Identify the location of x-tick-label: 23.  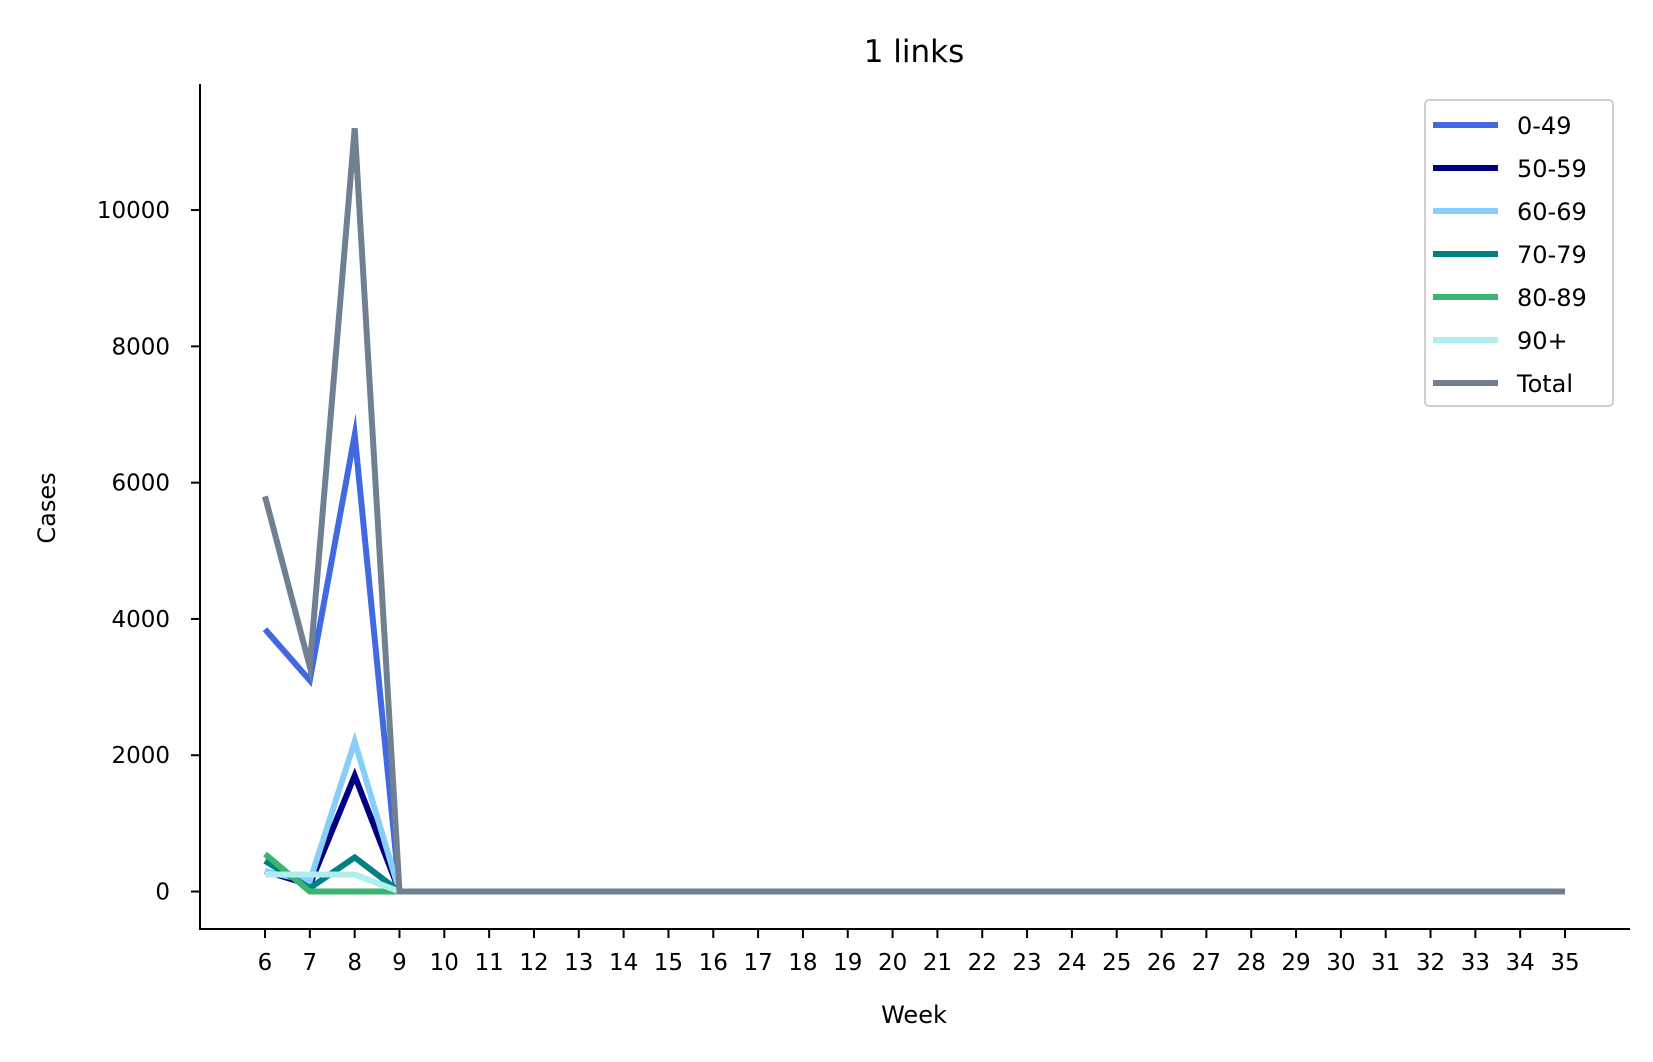
(1026, 963).